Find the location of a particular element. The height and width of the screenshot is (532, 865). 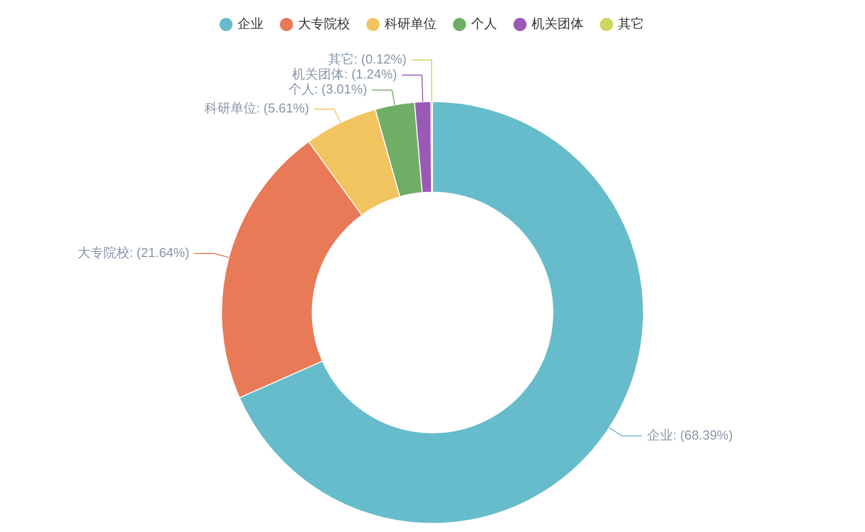

legend-label: 科研单位 is located at coordinates (410, 24).